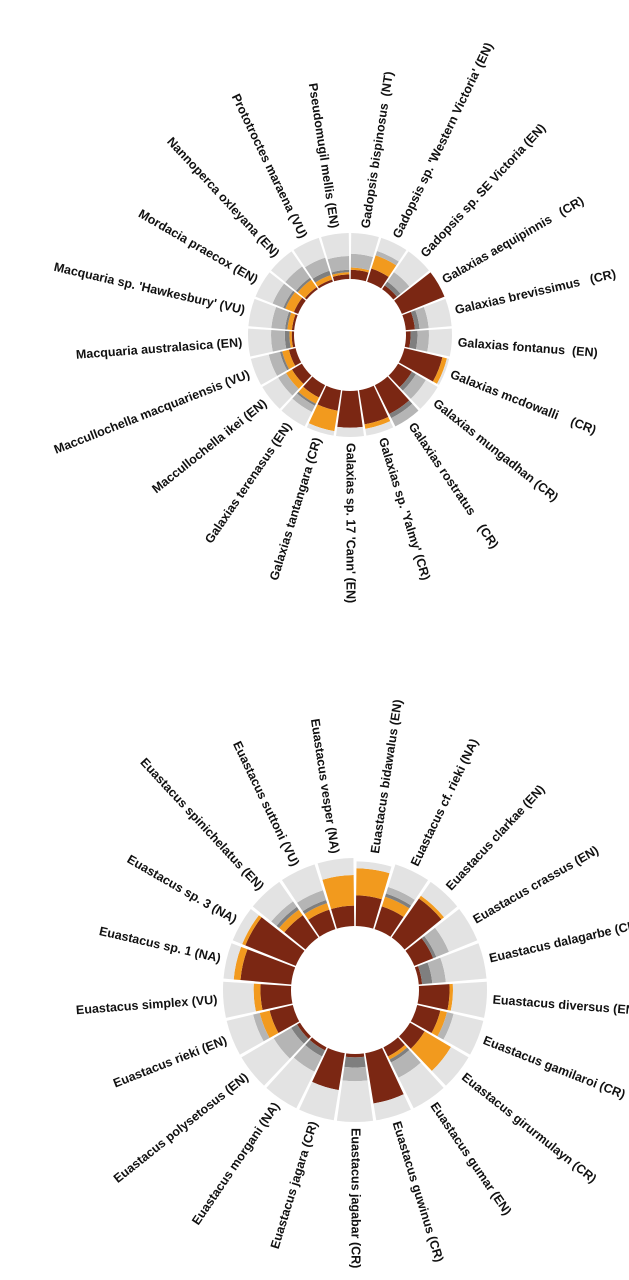 The height and width of the screenshot is (1280, 629). I want to click on category-label: Galaxias fontanus (EN), so click(527, 347).